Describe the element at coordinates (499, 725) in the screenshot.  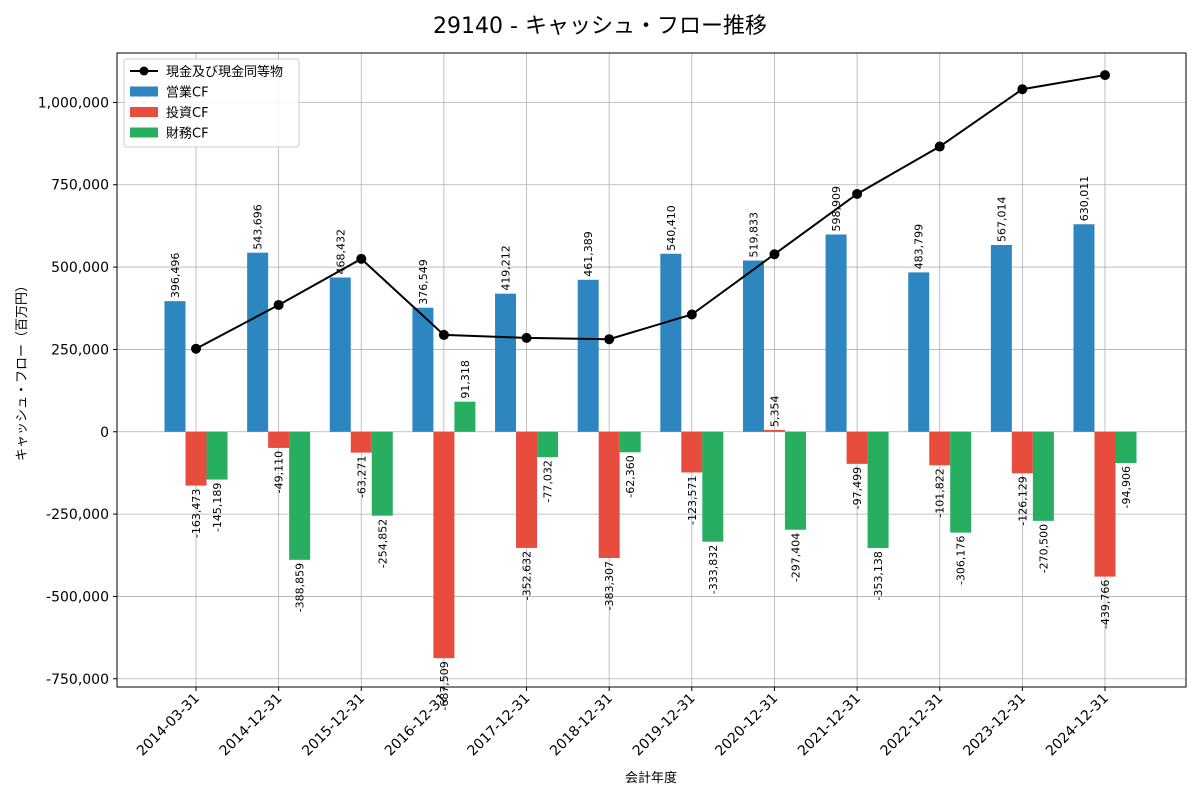
I see `x-tick-label: 2017-12-31` at that location.